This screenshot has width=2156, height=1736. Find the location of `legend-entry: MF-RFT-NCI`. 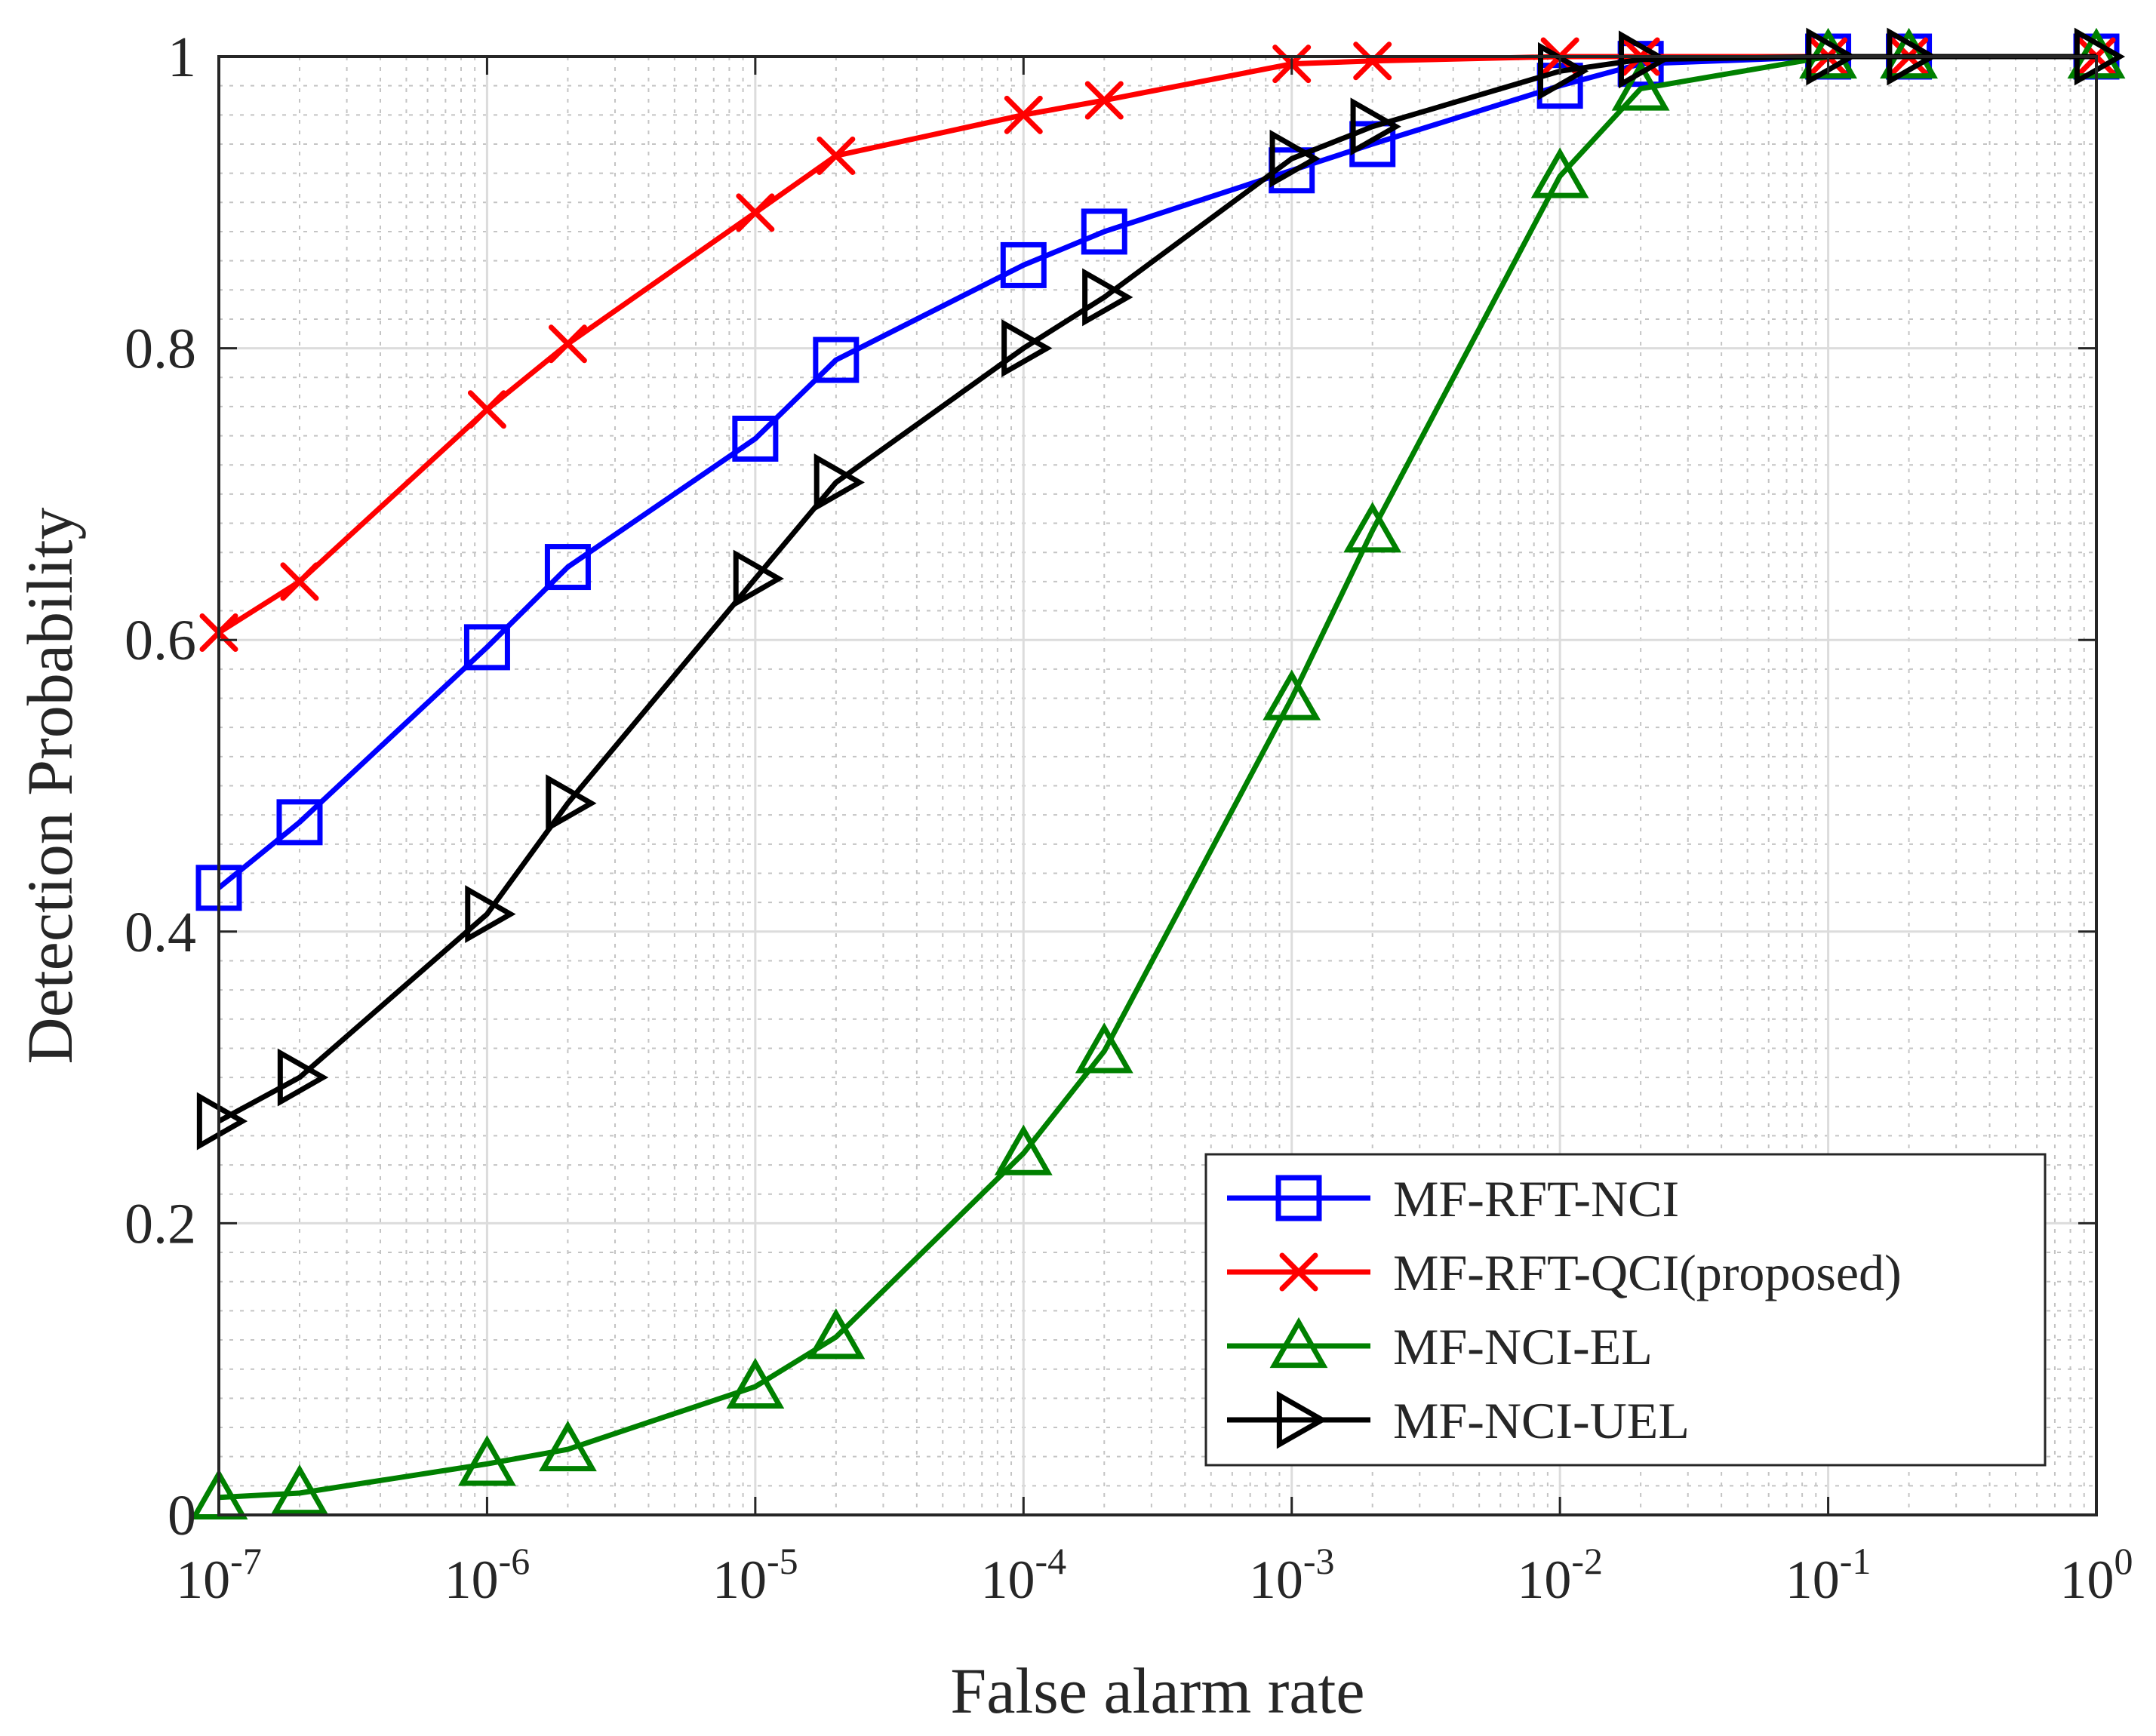

legend-entry: MF-RFT-NCI is located at coordinates (1453, 1198).